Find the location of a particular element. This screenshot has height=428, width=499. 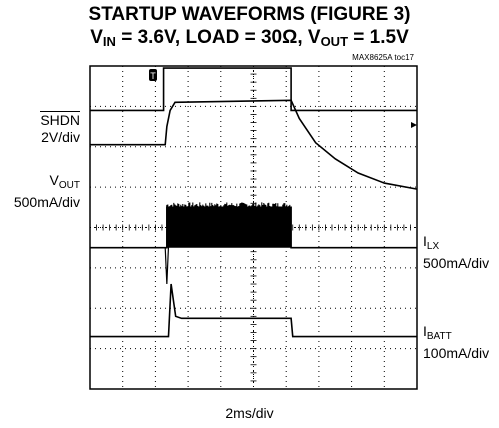

vout-main: V is located at coordinates (54, 180).